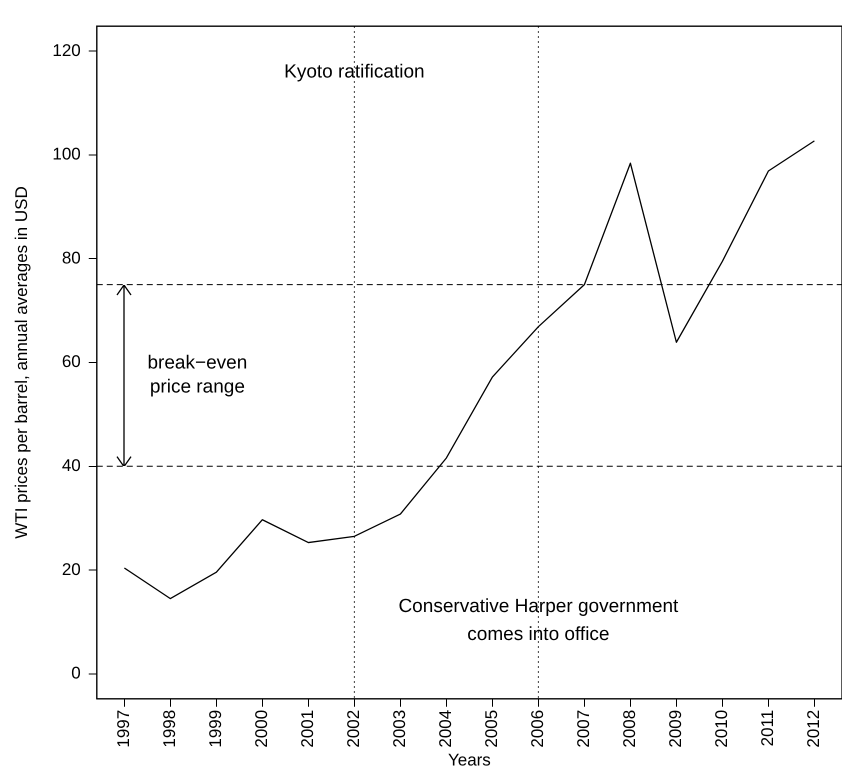 The width and height of the screenshot is (850, 779). What do you see at coordinates (722, 729) in the screenshot?
I see `x-tick-label: 2010` at bounding box center [722, 729].